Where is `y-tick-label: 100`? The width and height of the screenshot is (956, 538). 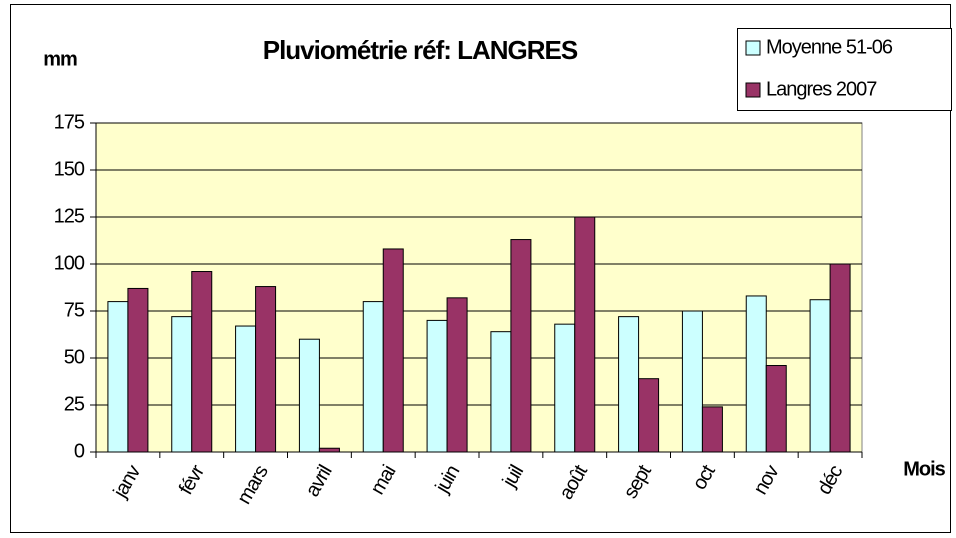 y-tick-label: 100 is located at coordinates (69, 263).